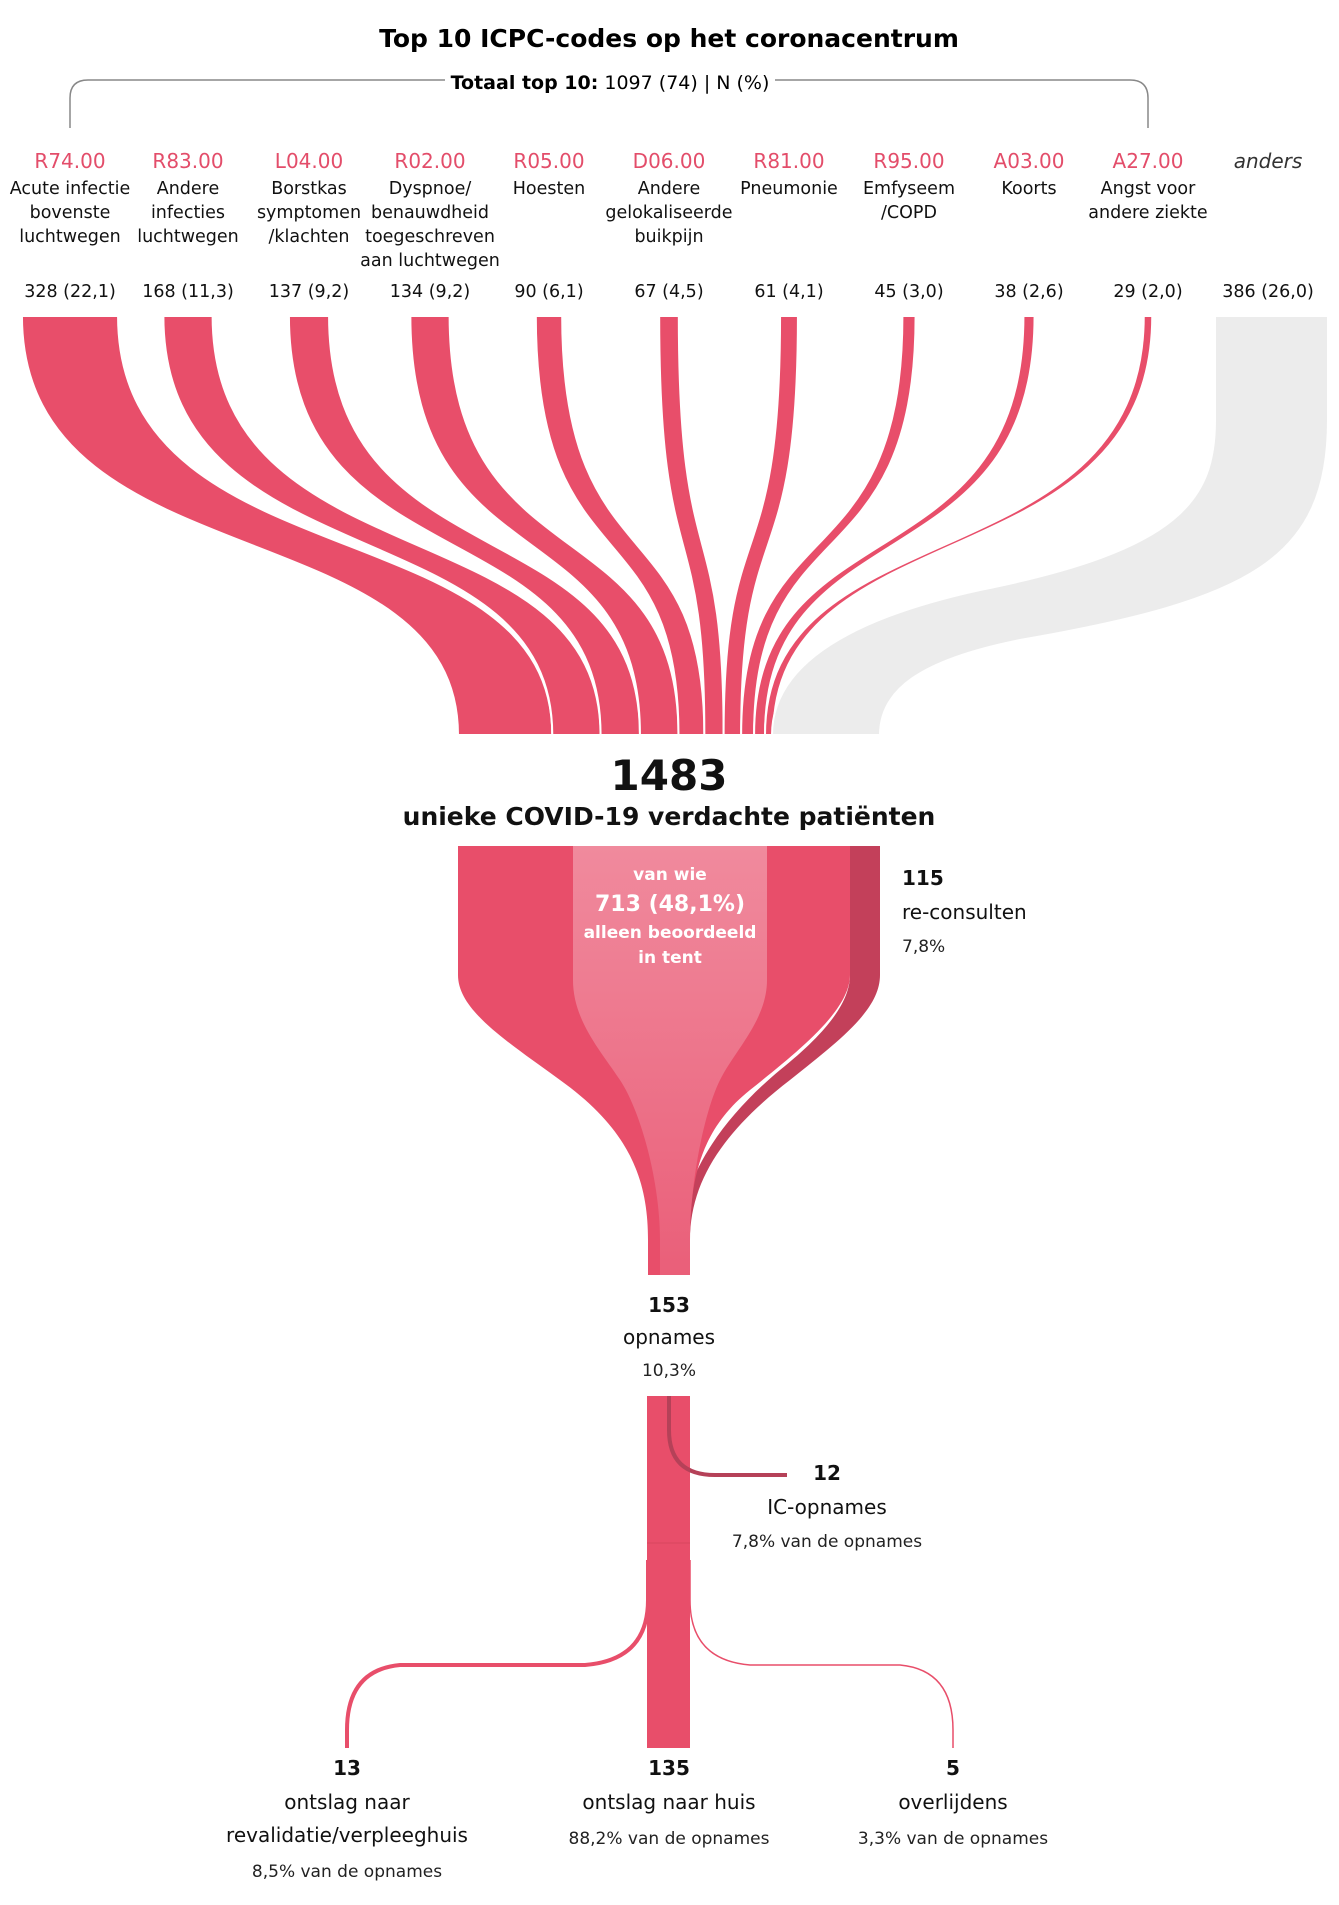 The image size is (1339, 1905). I want to click on code-label: R83.00, so click(187, 161).